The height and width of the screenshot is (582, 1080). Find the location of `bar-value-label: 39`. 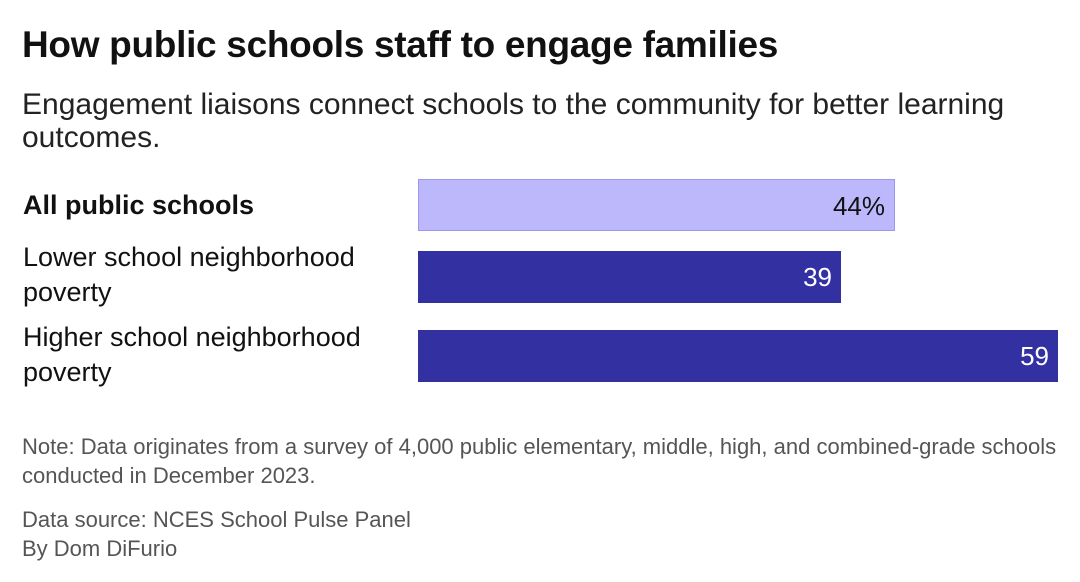

bar-value-label: 39 is located at coordinates (817, 277).